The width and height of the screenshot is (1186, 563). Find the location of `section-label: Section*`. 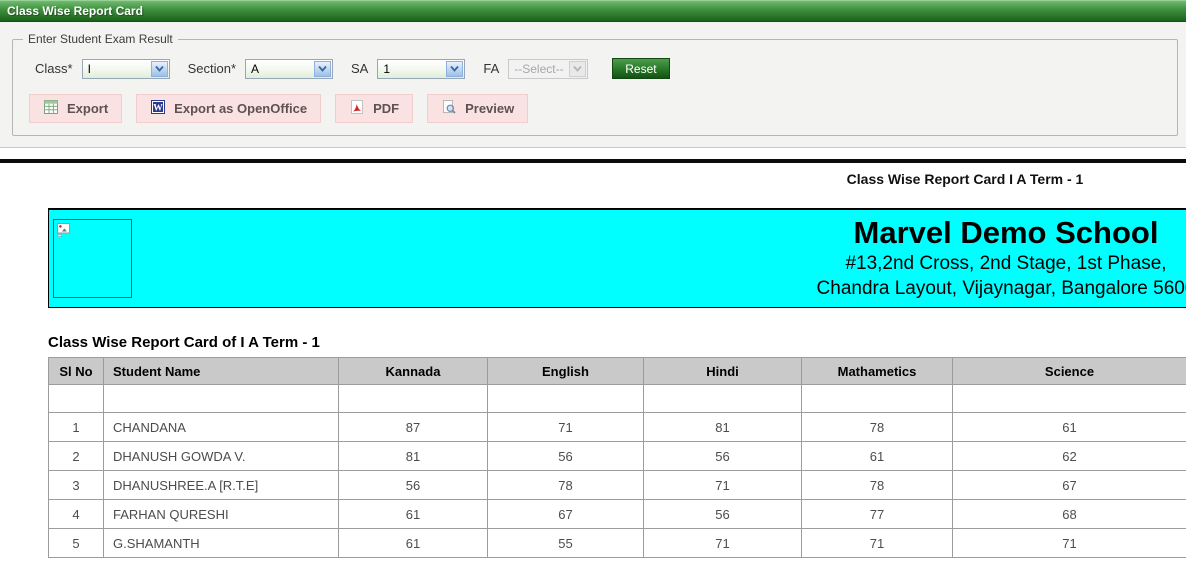

section-label: Section* is located at coordinates (211, 68).